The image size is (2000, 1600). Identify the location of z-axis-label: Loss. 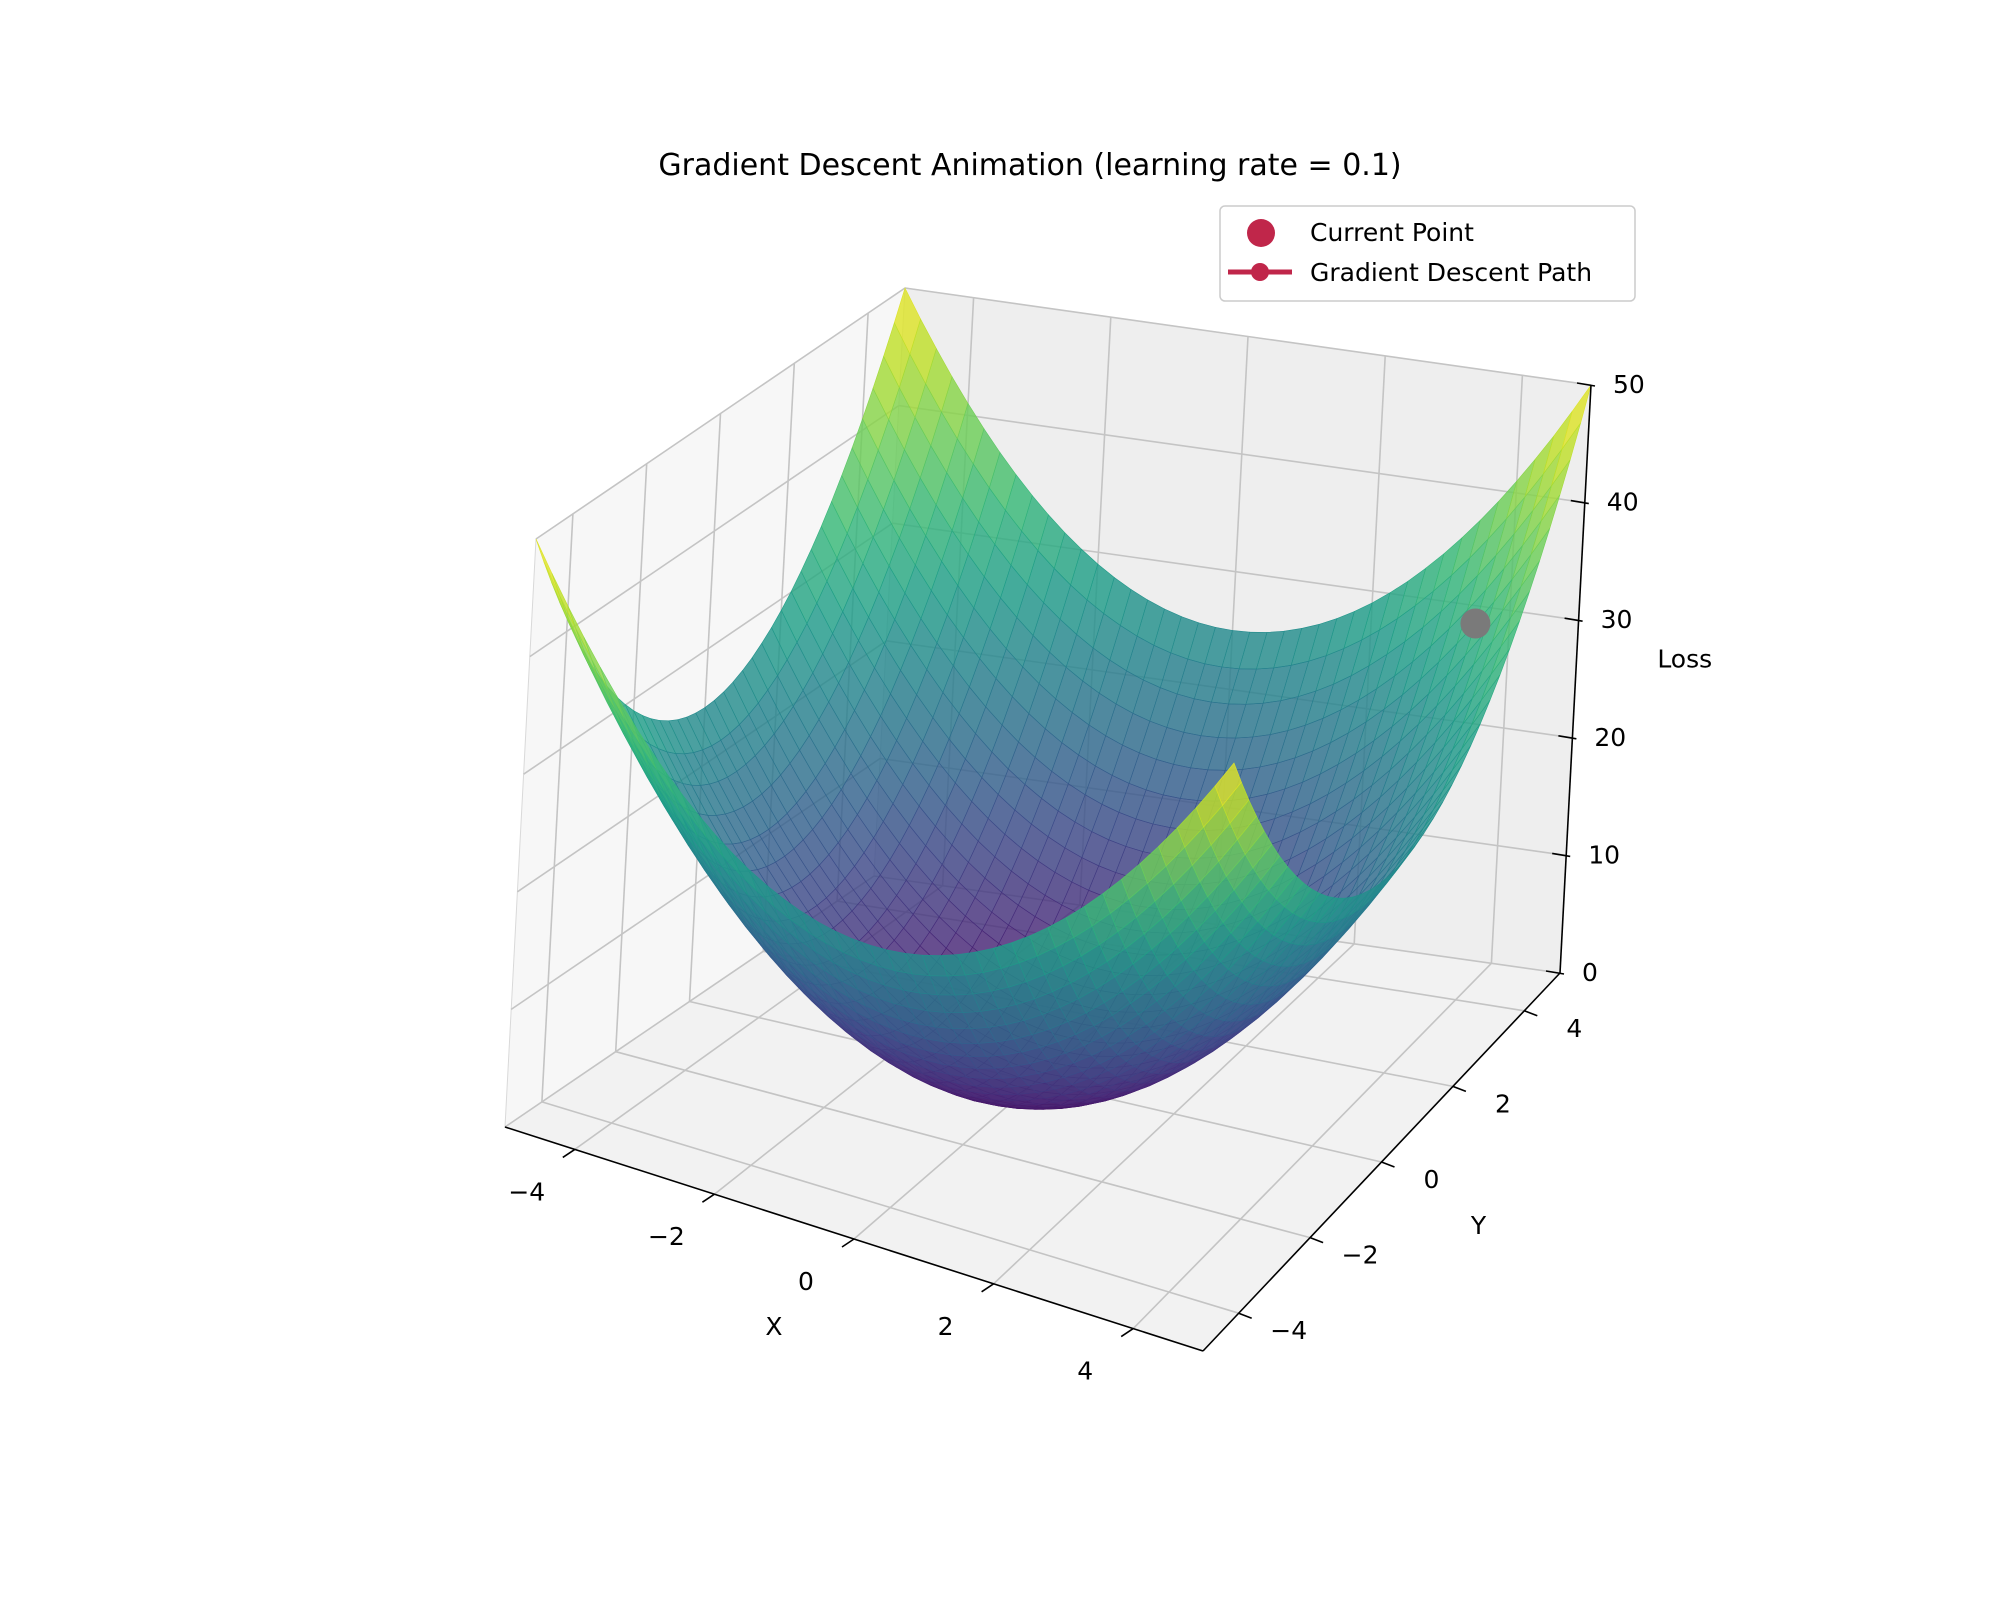
(1684, 658).